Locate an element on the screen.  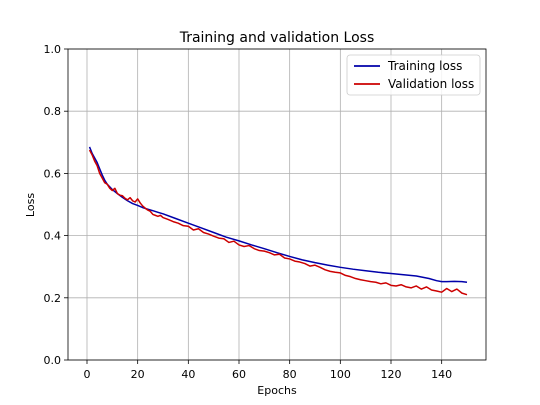
y-tick-label: 0.0 is located at coordinates (53, 360).